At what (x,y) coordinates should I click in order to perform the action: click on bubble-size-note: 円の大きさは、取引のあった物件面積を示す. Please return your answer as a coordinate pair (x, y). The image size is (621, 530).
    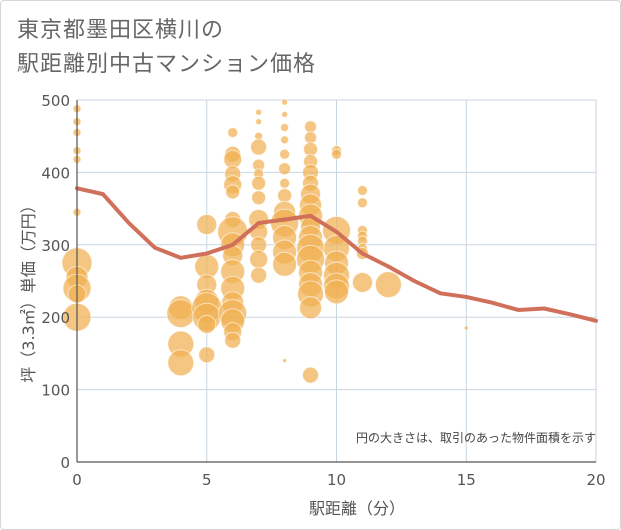
    Looking at the image, I should click on (476, 437).